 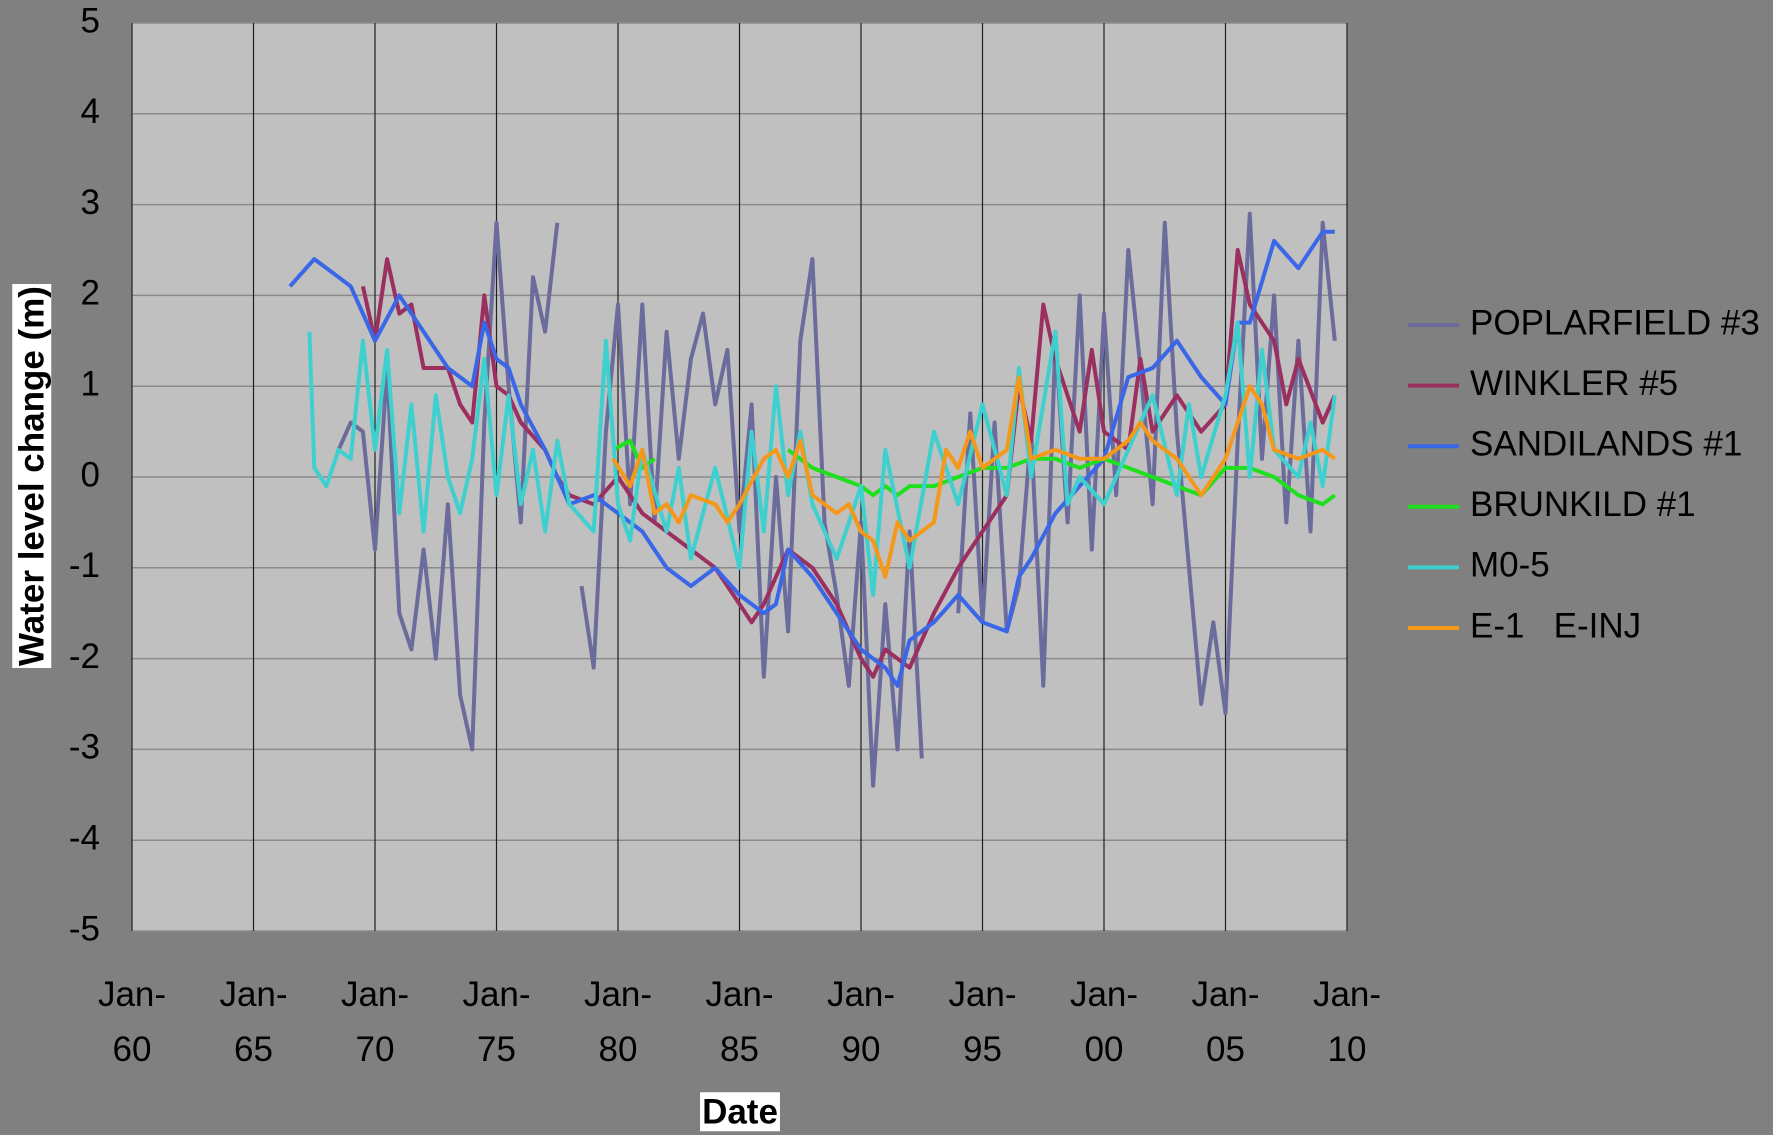 I want to click on y-label-background, so click(x=32, y=476).